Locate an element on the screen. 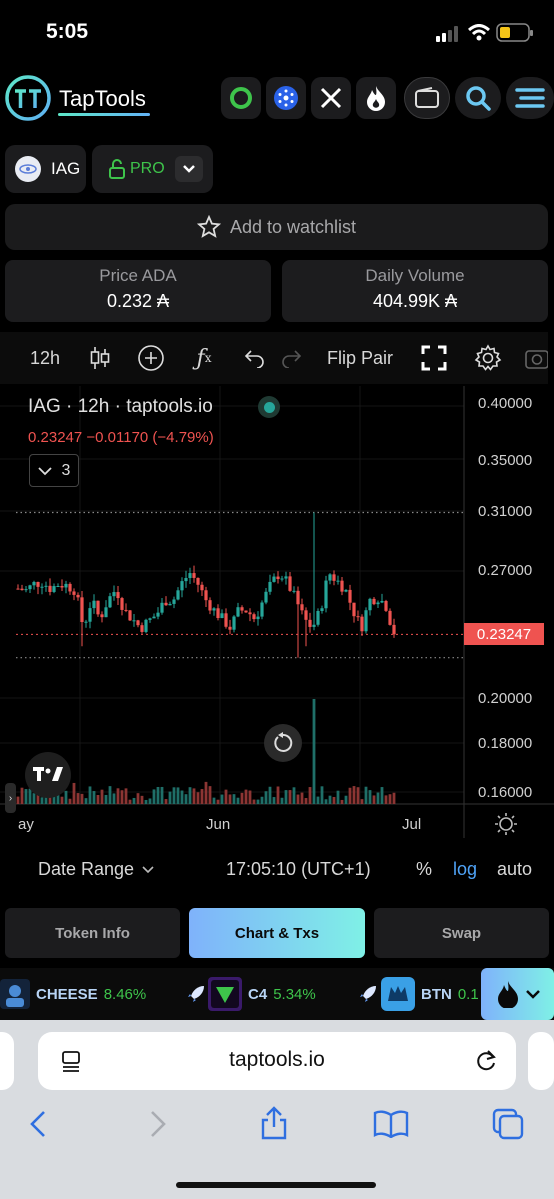 Image resolution: width=554 pixels, height=1199 pixels. expand-panel-icon: › is located at coordinates (10, 798).